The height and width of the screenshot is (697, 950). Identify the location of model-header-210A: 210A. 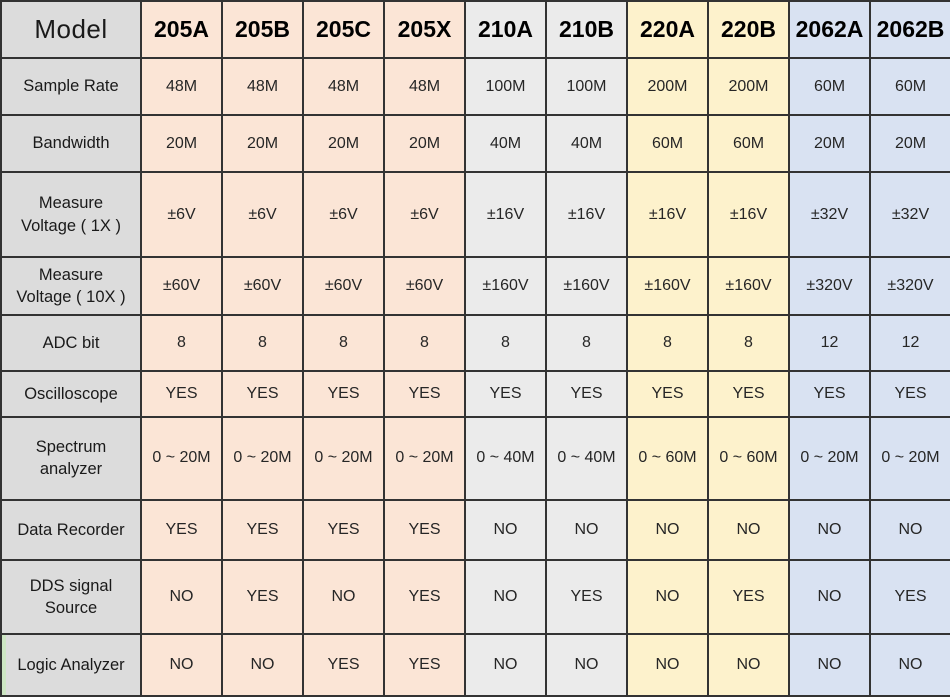
(505, 29).